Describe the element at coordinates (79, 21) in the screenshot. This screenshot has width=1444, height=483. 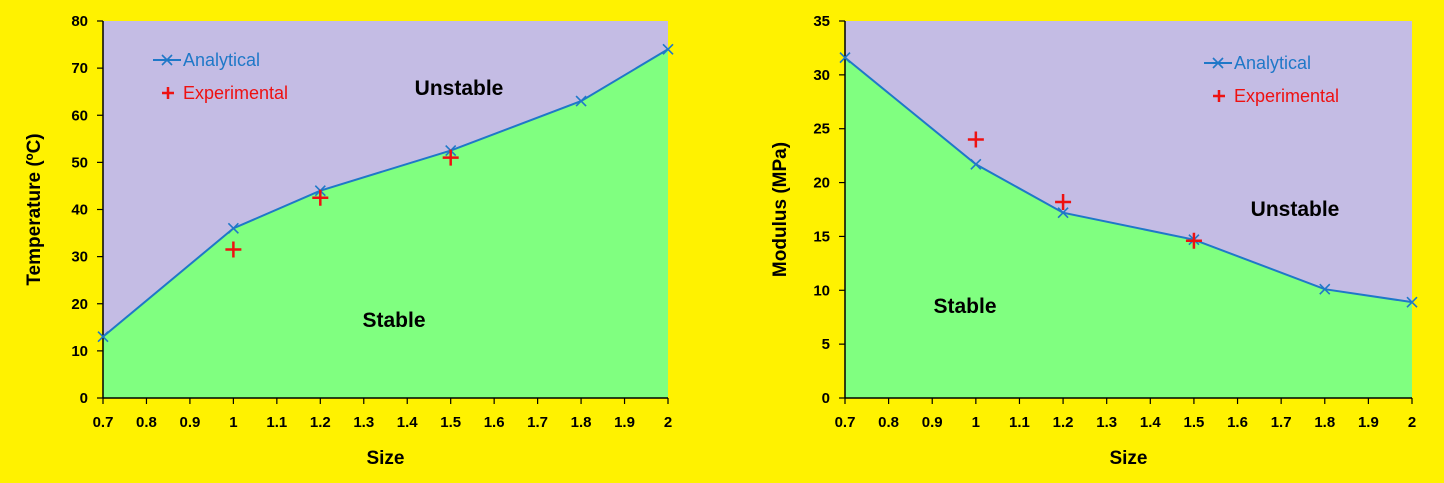
I see `y-tick-label: 80` at that location.